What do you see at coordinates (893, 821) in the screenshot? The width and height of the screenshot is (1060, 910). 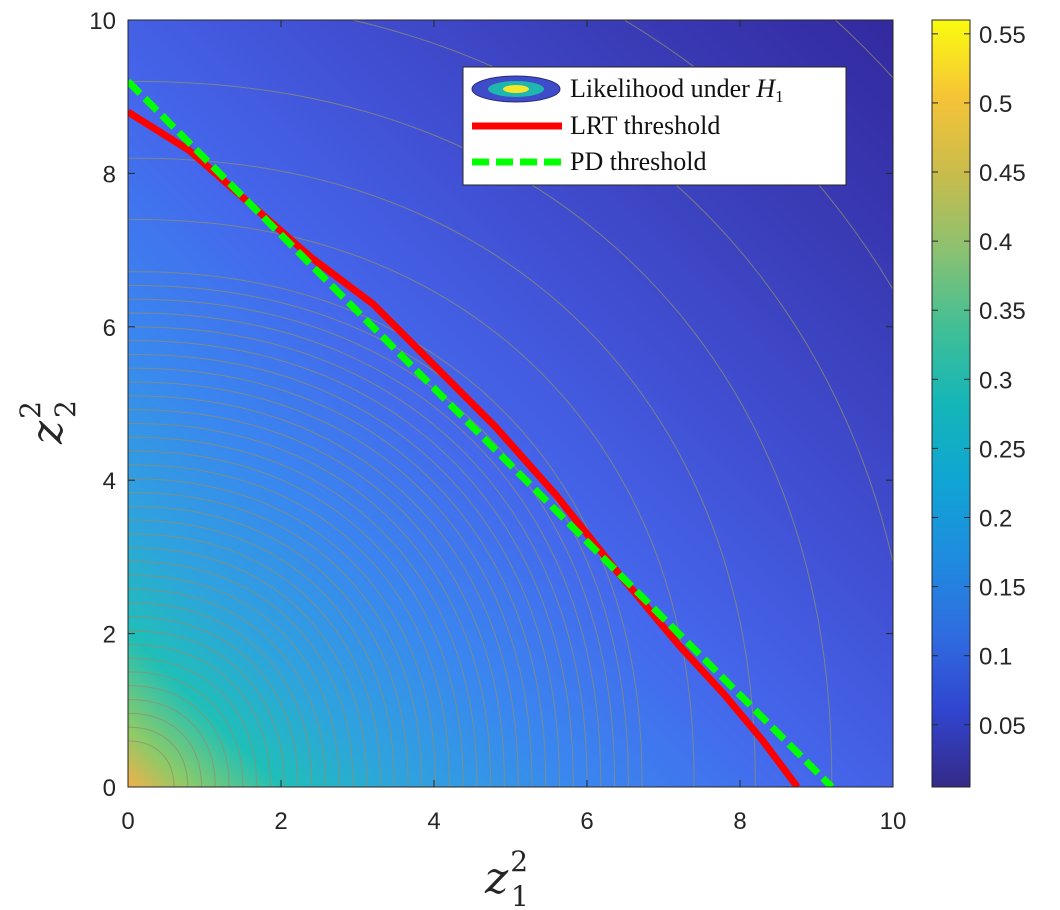 I see `x-tick-label: 10` at bounding box center [893, 821].